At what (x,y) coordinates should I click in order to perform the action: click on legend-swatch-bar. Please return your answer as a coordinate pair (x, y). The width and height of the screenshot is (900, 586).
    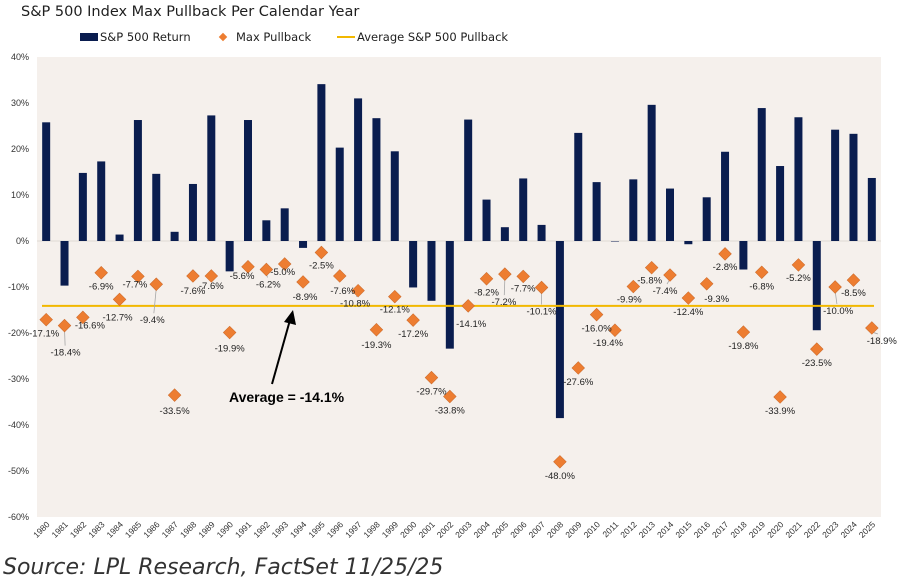
    Looking at the image, I should click on (89, 37).